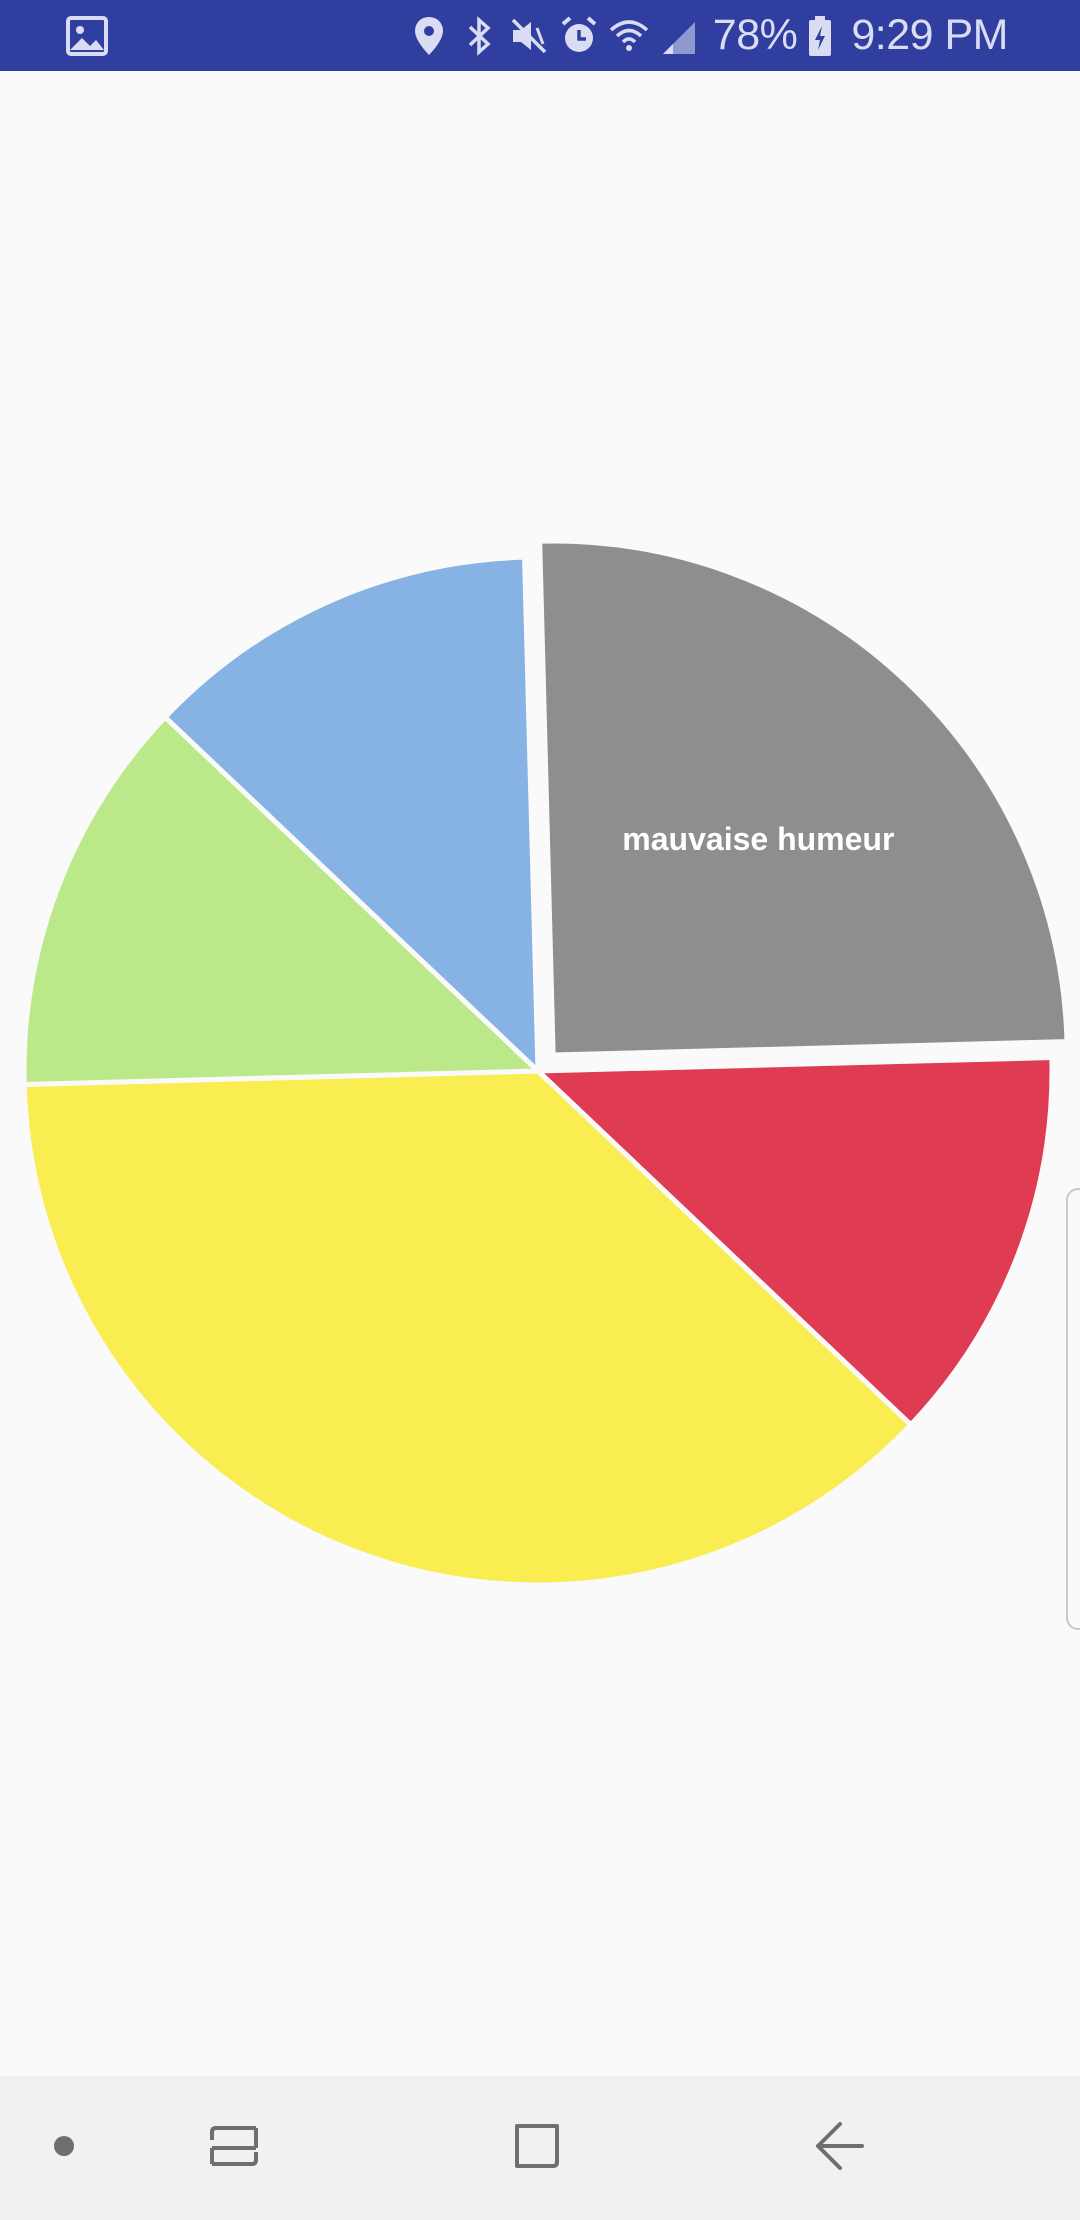  What do you see at coordinates (429, 36) in the screenshot?
I see `location-icon` at bounding box center [429, 36].